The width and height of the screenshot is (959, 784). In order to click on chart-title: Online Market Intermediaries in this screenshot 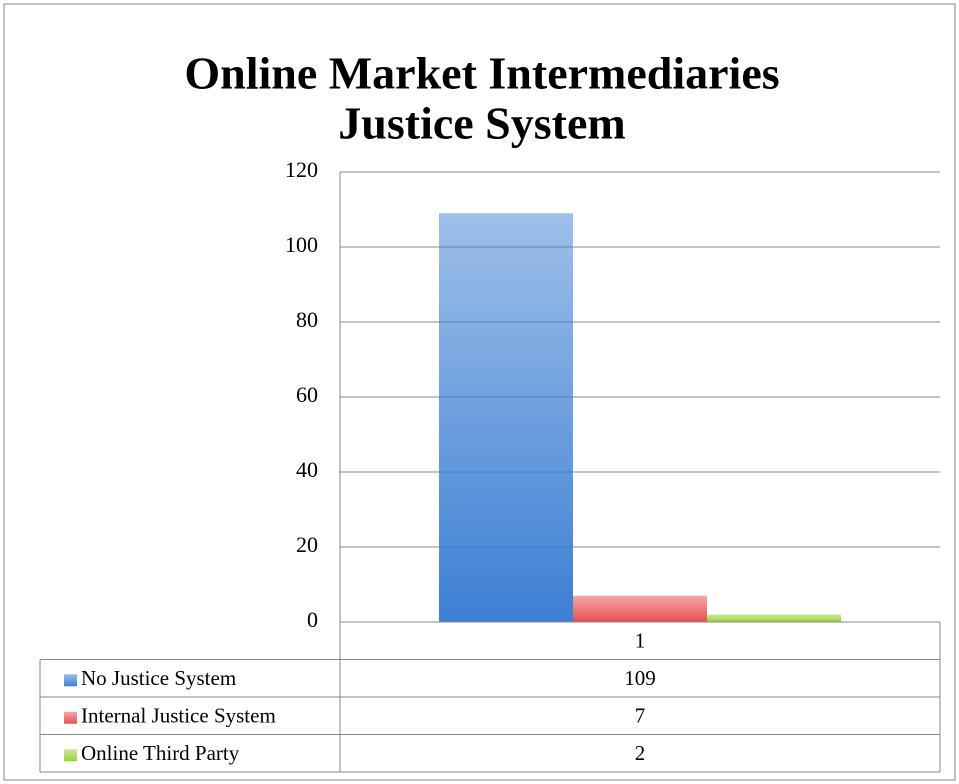, I will do `click(481, 73)`.